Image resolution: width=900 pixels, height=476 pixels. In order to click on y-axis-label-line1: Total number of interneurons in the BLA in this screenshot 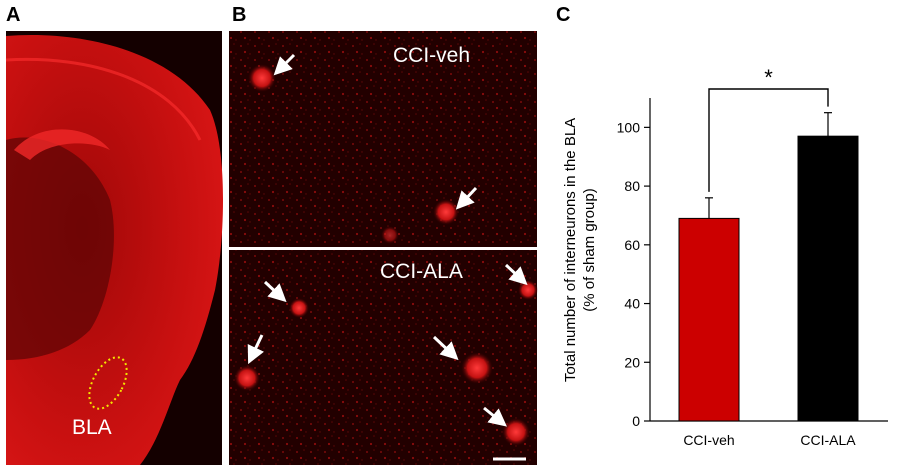, I will do `click(570, 250)`.